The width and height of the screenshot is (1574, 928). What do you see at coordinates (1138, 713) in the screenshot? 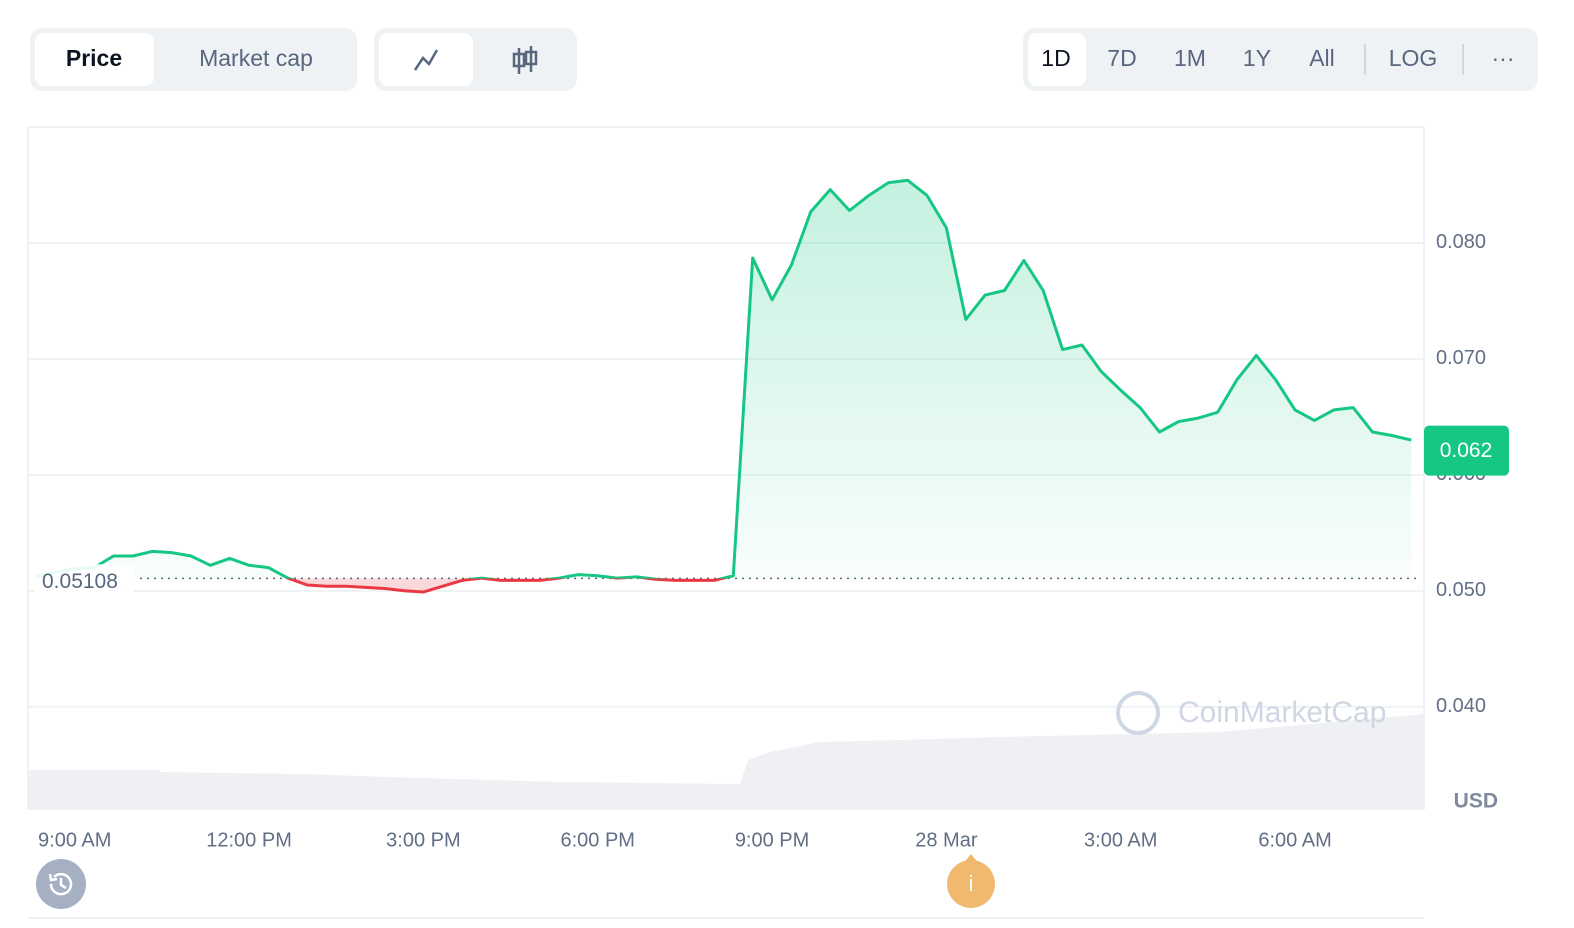
I see `watermark-logo` at bounding box center [1138, 713].